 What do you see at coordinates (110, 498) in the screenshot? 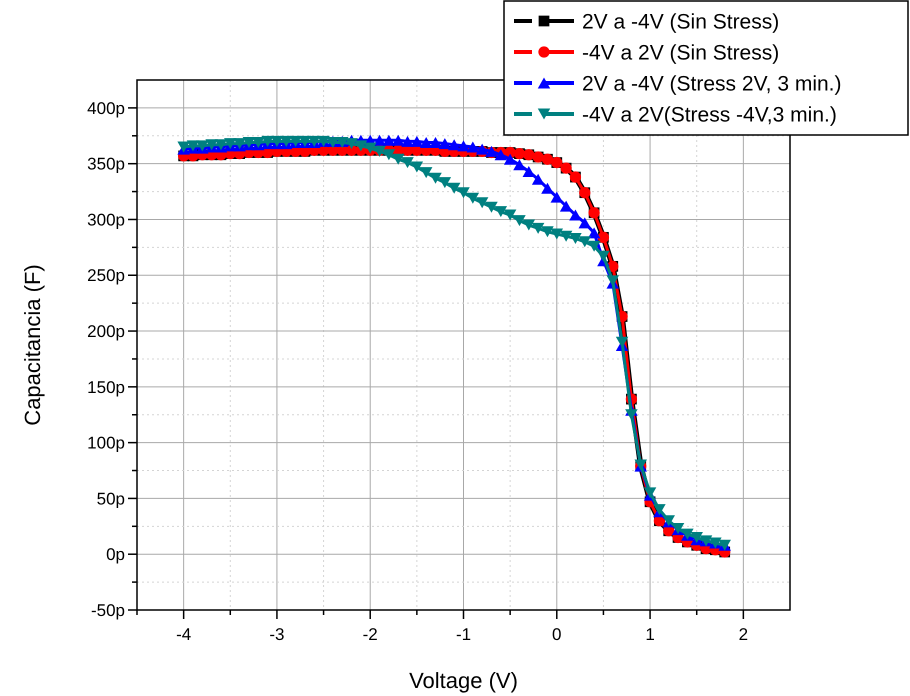
I see `y-tick-label: 50p` at bounding box center [110, 498].